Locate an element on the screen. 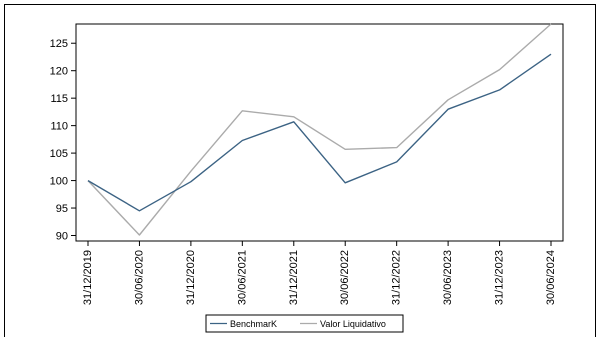 The height and width of the screenshot is (338, 600). y-tick-label: 120 is located at coordinates (59, 72).